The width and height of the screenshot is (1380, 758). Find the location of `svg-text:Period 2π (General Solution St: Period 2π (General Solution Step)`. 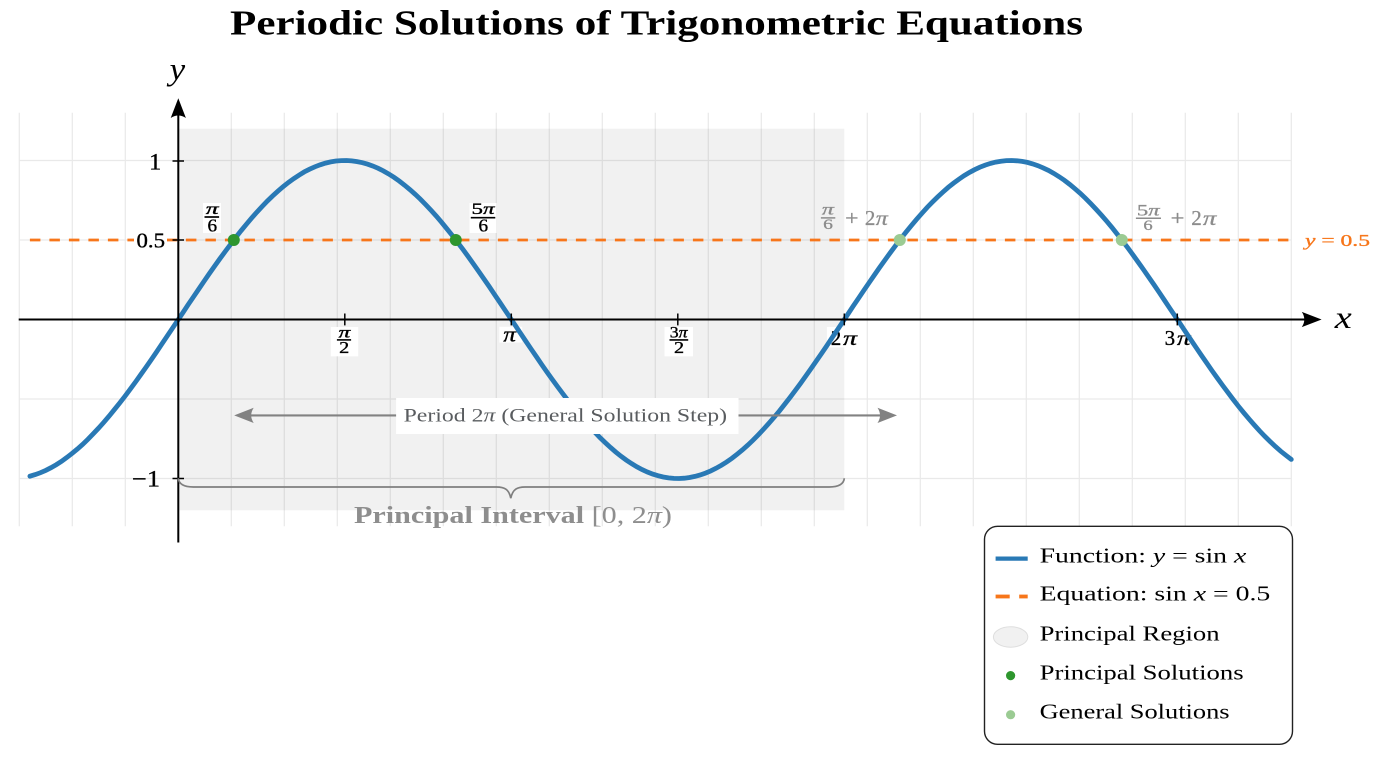

svg-text:Period 2π (General Solution St: Period 2π (General Solution Step) is located at coordinates (565, 415).